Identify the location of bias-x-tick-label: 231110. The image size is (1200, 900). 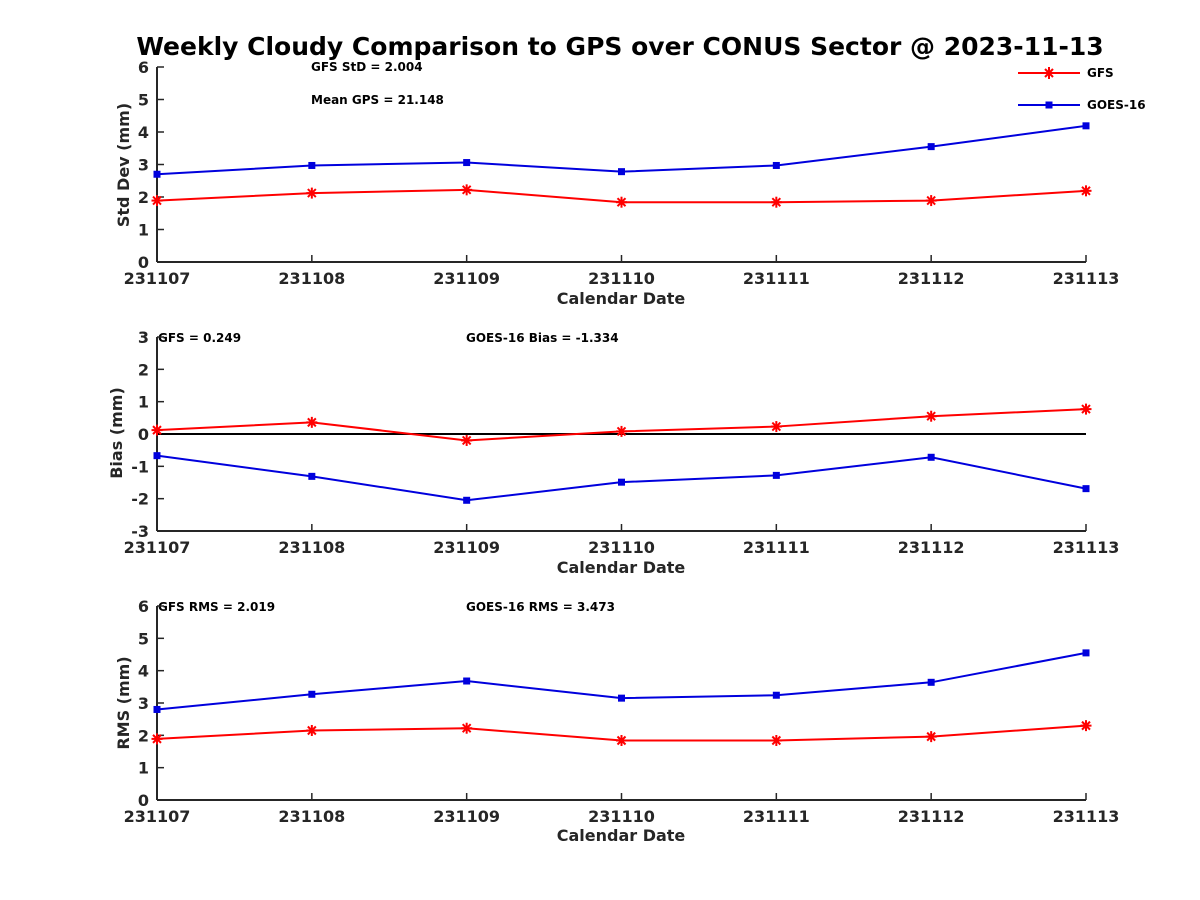
(621, 547).